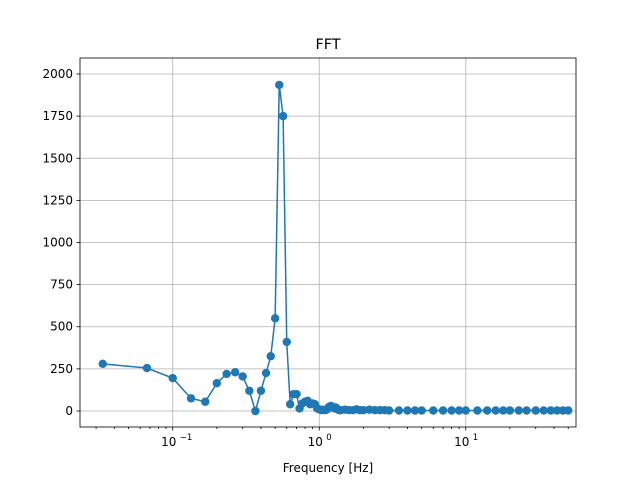 This screenshot has width=640, height=480. Describe the element at coordinates (327, 45) in the screenshot. I see `chart-title: FFT` at that location.